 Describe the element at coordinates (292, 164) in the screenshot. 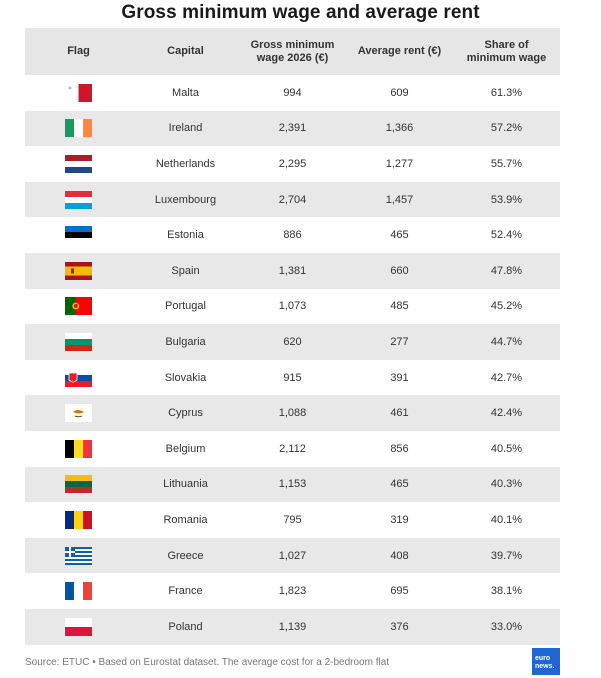

I see `table-row: Netherlands 2,295 1,277 55.7%` at that location.